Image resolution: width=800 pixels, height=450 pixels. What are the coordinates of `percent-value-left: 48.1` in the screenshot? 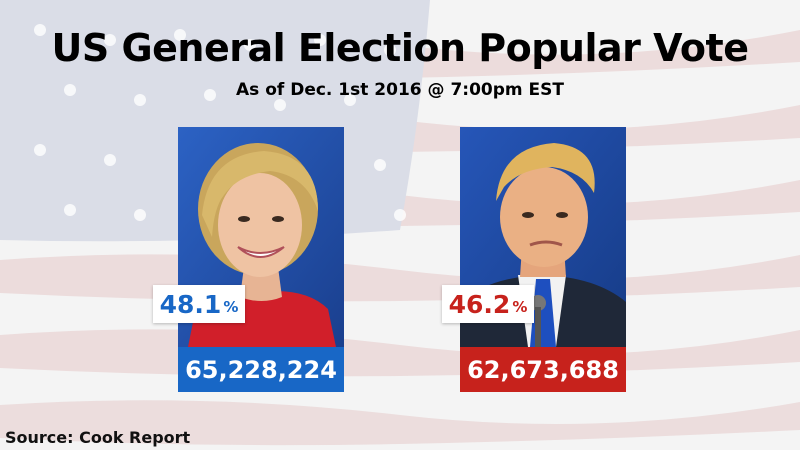 It's located at (190, 304).